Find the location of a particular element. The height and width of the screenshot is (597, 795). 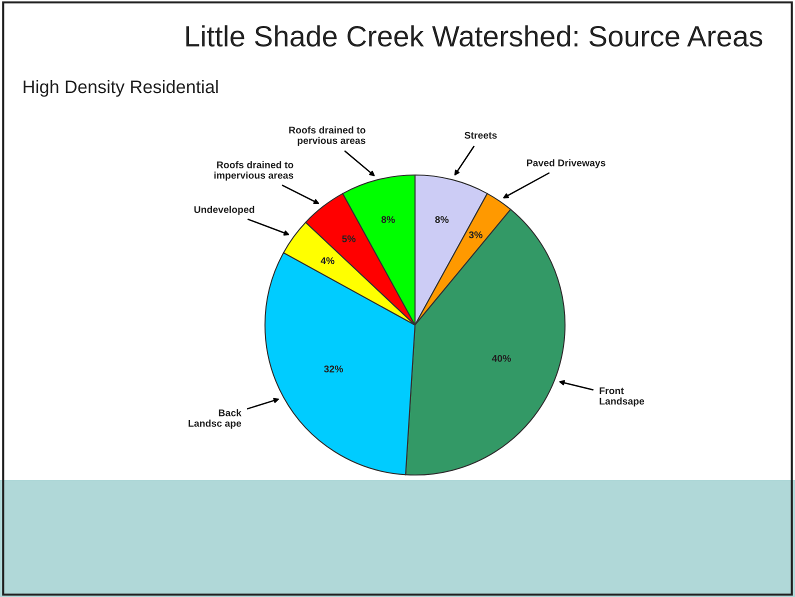

slice-label: Streets is located at coordinates (480, 135).